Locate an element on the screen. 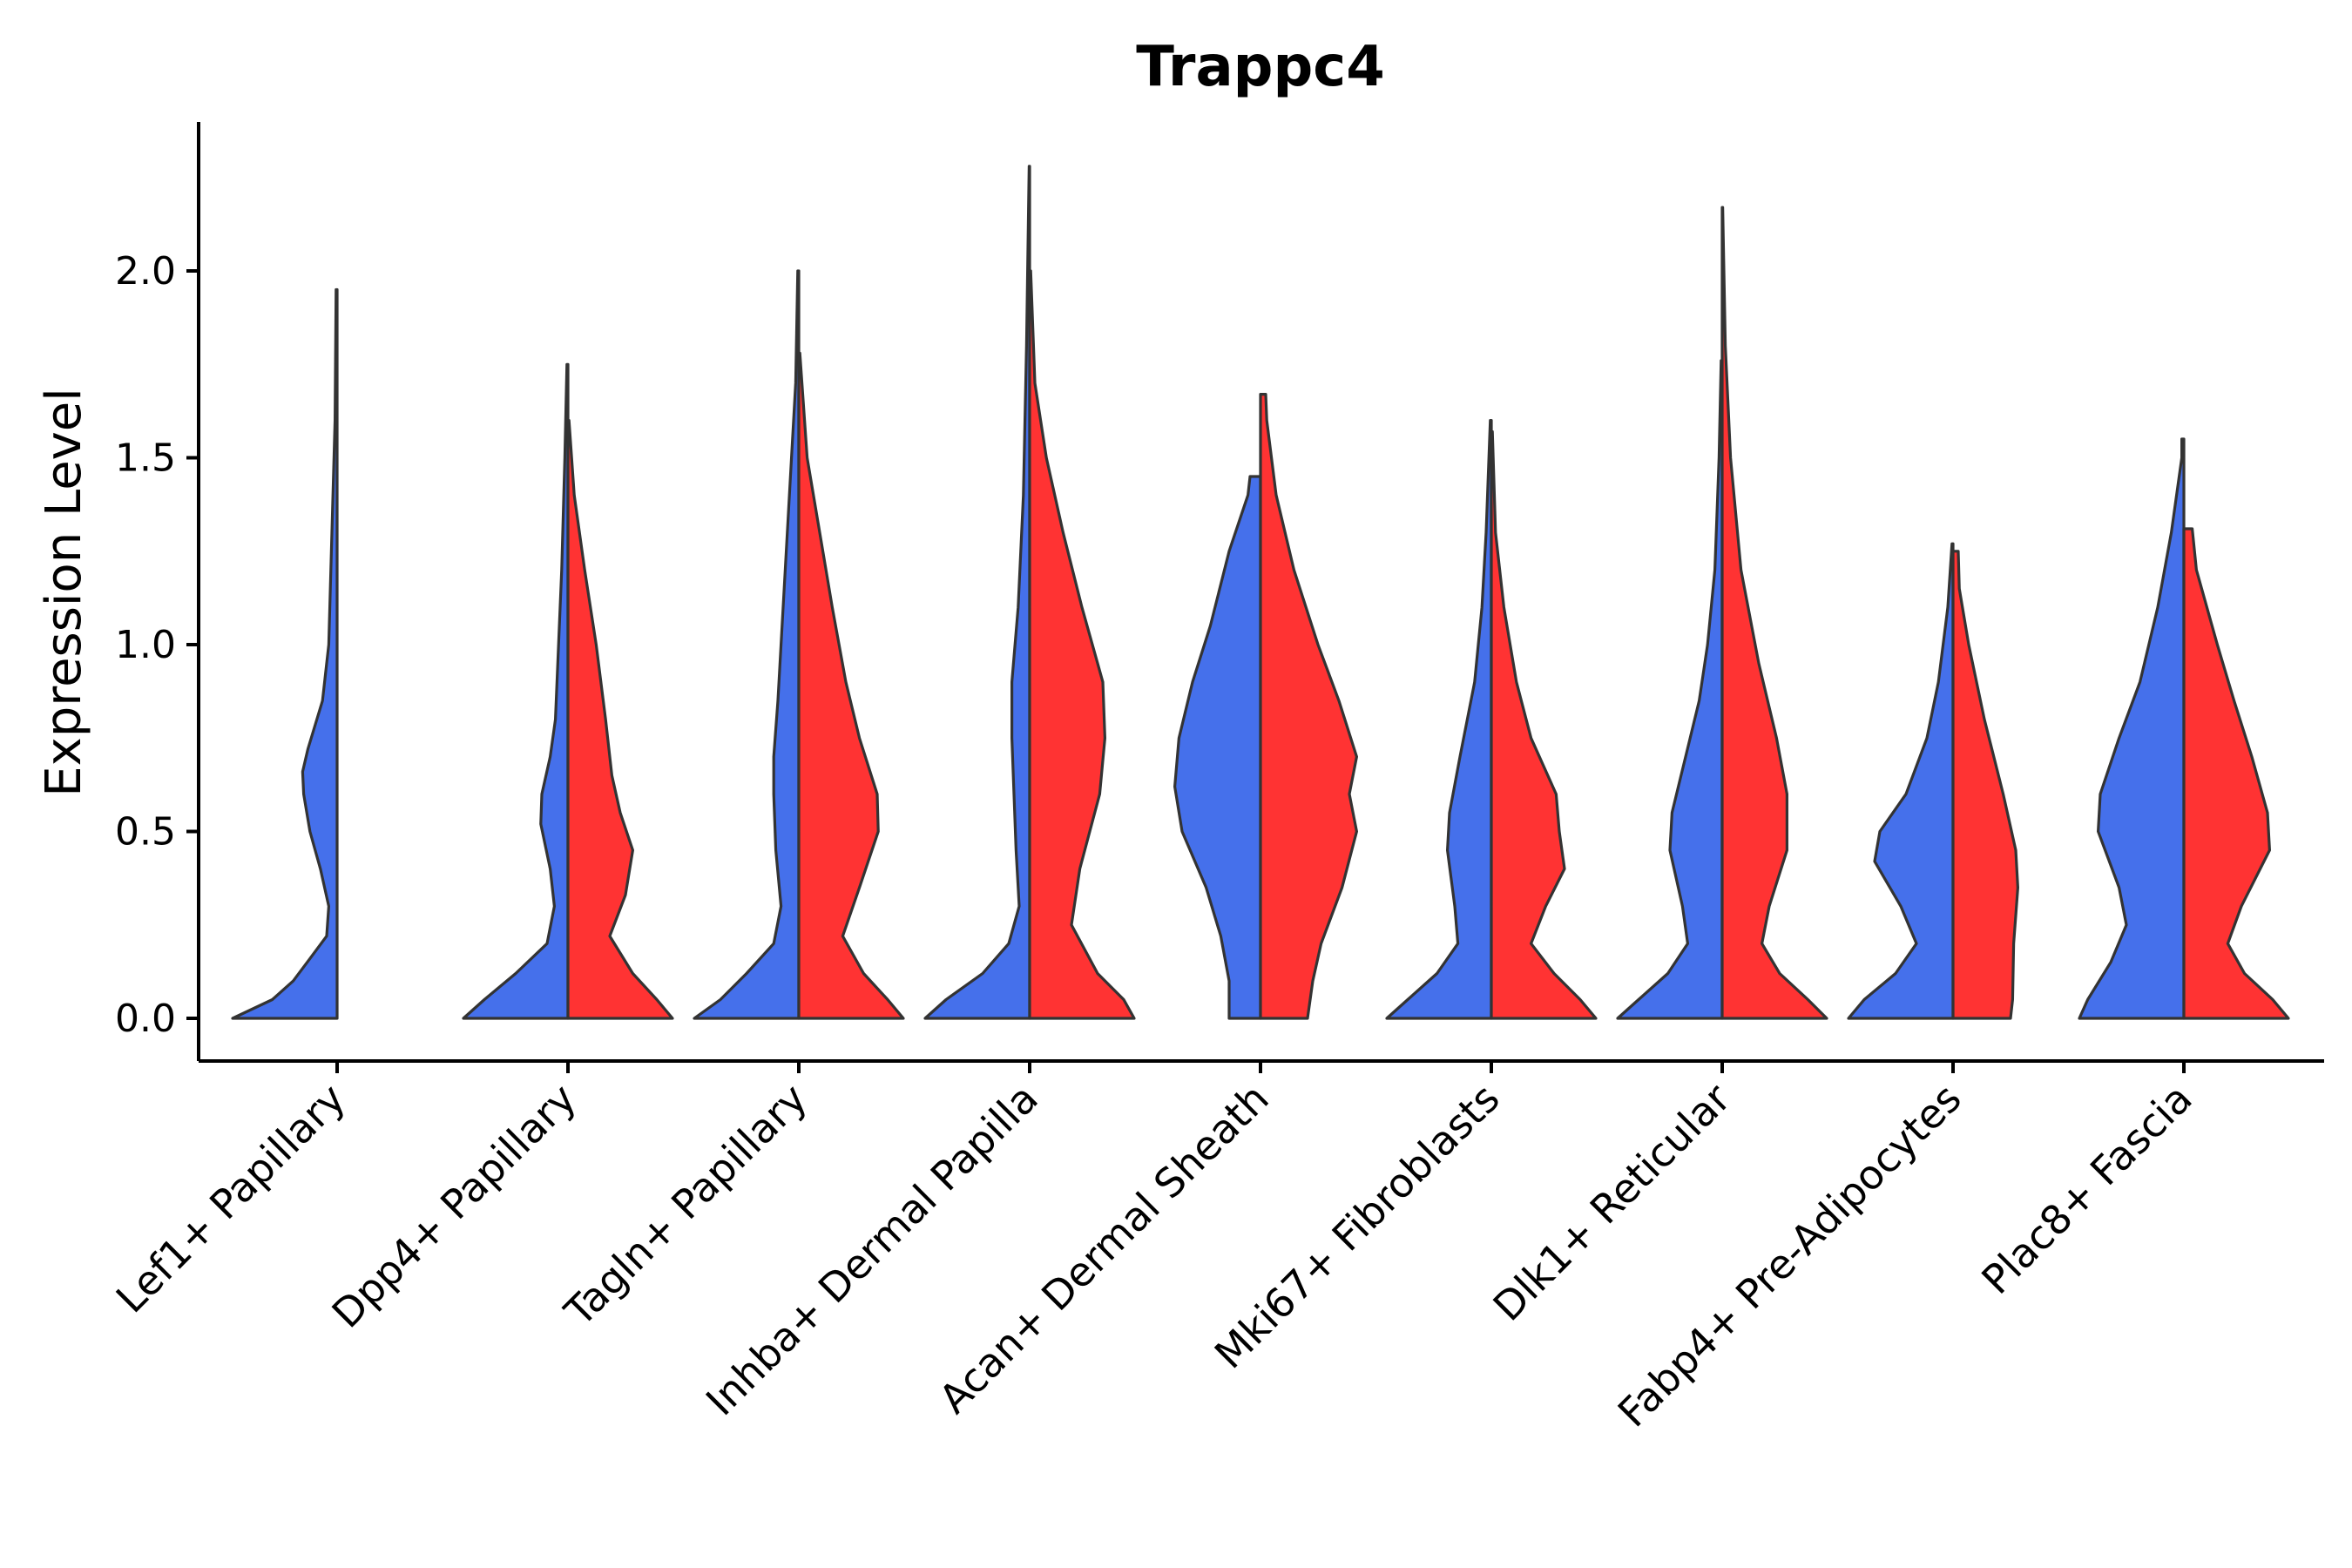  violin-8-right is located at coordinates (2236, 773).